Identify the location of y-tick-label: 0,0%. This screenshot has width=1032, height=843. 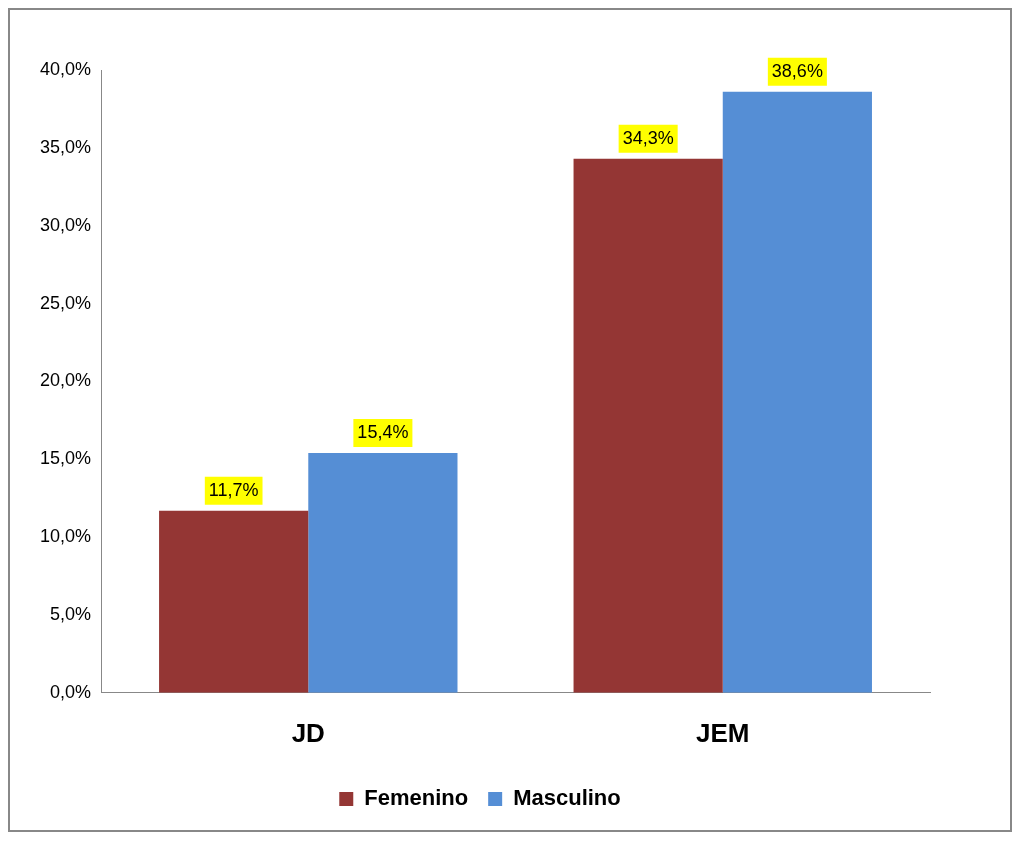
(71, 691).